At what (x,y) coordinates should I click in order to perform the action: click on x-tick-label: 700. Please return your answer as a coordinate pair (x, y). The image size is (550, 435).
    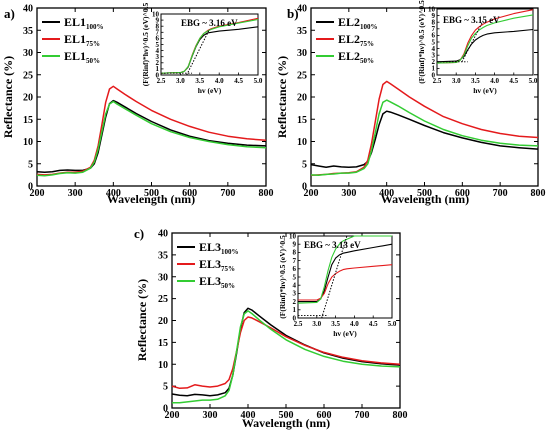
    Looking at the image, I should click on (227, 193).